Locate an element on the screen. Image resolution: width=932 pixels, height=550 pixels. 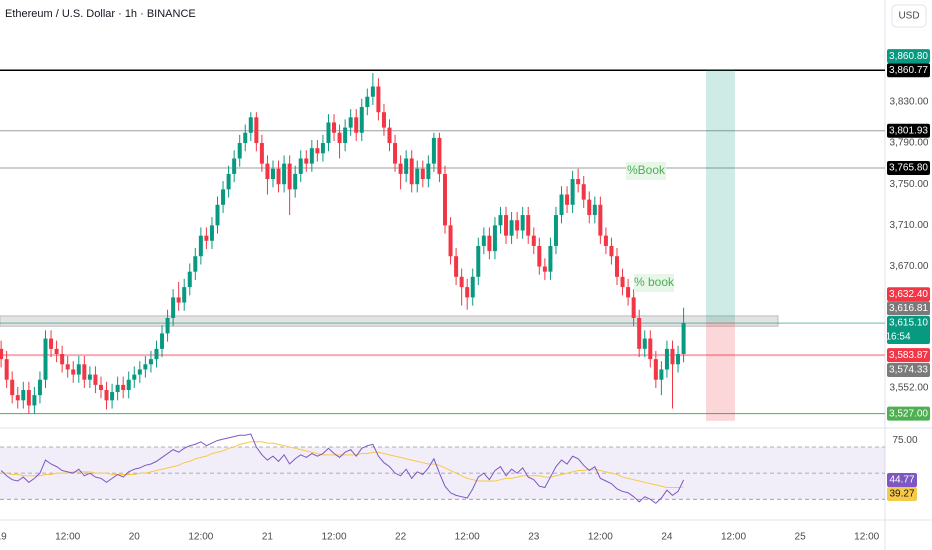
price-badge-label: 3,583.87 is located at coordinates (908, 355).